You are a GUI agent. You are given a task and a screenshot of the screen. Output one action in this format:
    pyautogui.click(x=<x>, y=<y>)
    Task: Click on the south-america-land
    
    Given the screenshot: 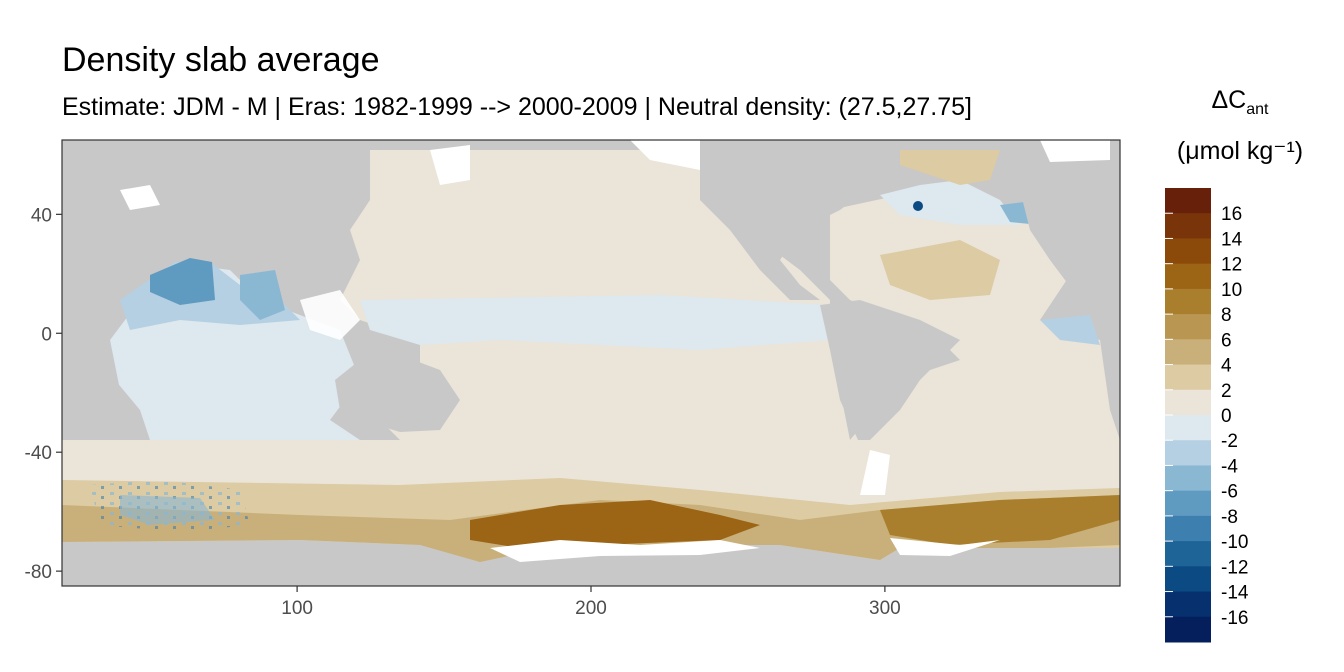 What is the action you would take?
    pyautogui.click(x=890, y=370)
    